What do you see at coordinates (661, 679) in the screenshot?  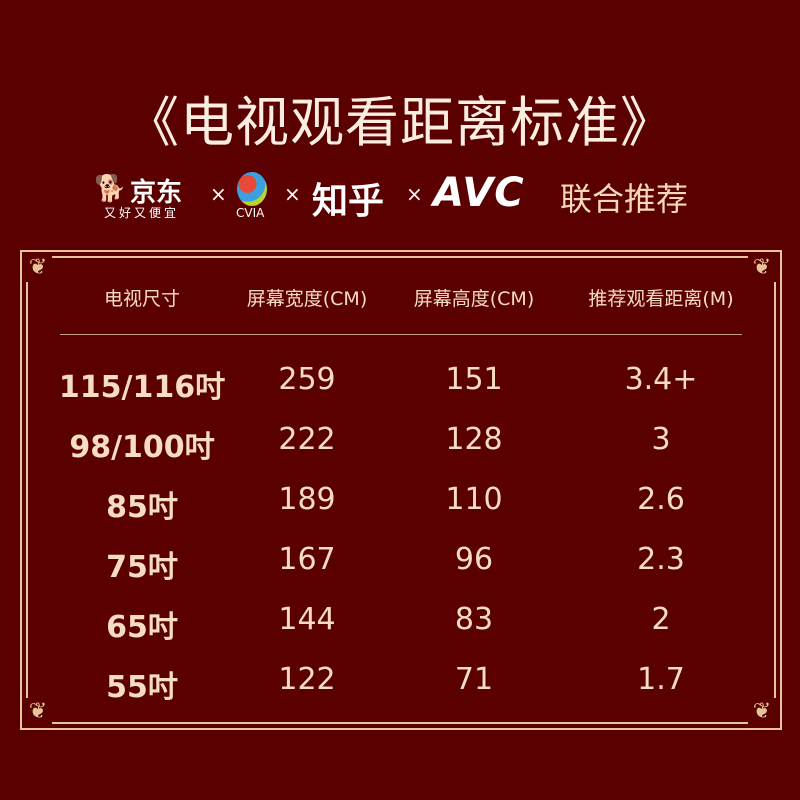 I see `table-cell: 1.7` at bounding box center [661, 679].